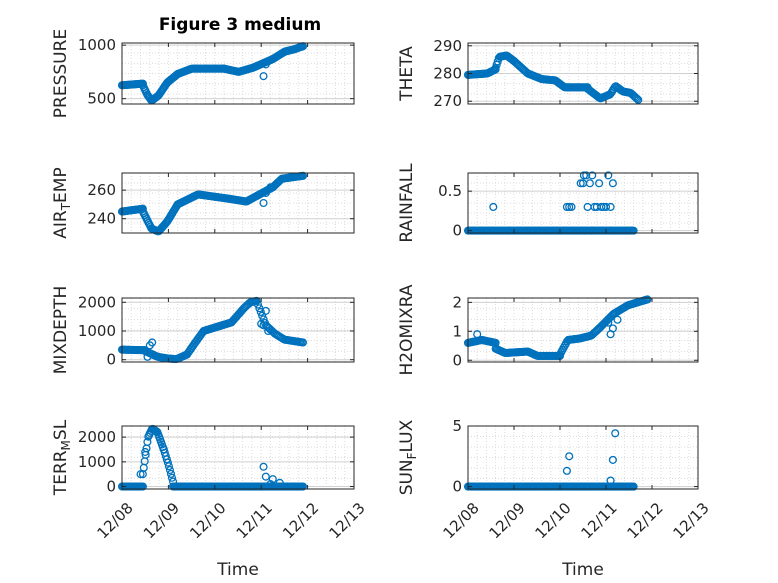  What do you see at coordinates (408, 457) in the screenshot?
I see `y-axis-label: SUNFLUX` at bounding box center [408, 457].